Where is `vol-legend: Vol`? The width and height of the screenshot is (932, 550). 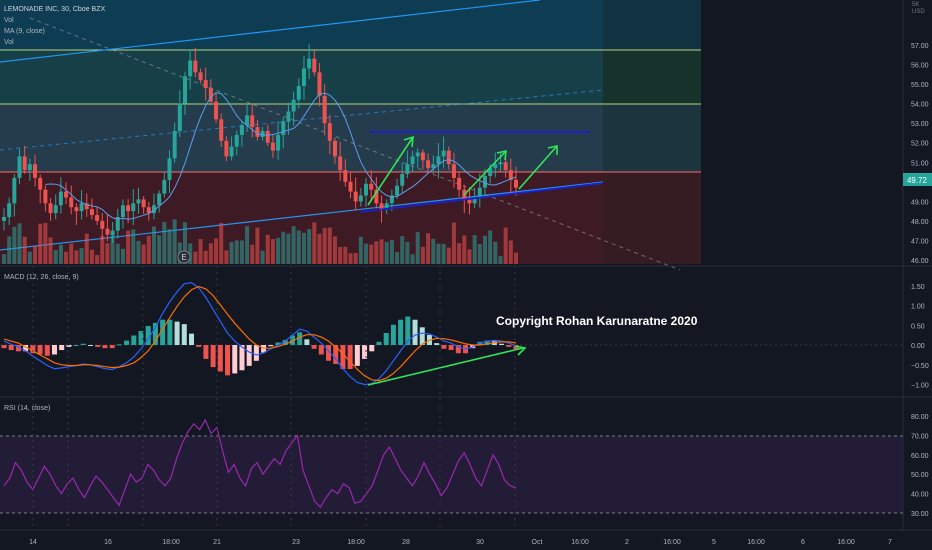 vol-legend: Vol is located at coordinates (9, 20).